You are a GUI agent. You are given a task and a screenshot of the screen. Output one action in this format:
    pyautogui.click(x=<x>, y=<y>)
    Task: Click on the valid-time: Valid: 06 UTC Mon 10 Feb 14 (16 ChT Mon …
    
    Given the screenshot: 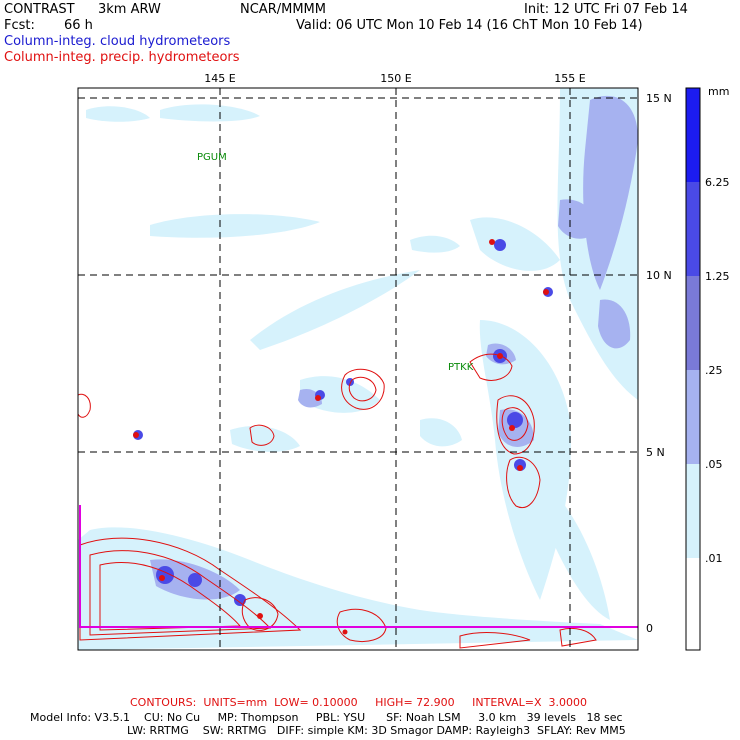 What is the action you would take?
    pyautogui.click(x=469, y=25)
    